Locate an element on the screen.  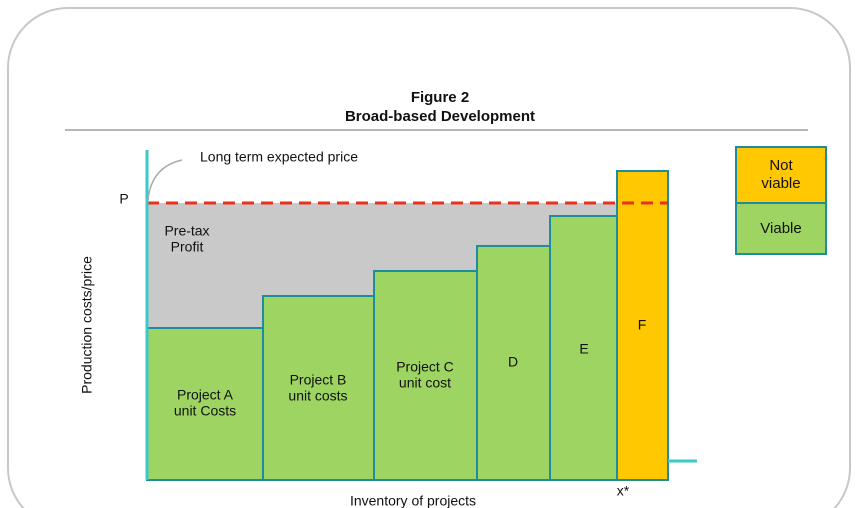
profit-area is located at coordinates (382, 265).